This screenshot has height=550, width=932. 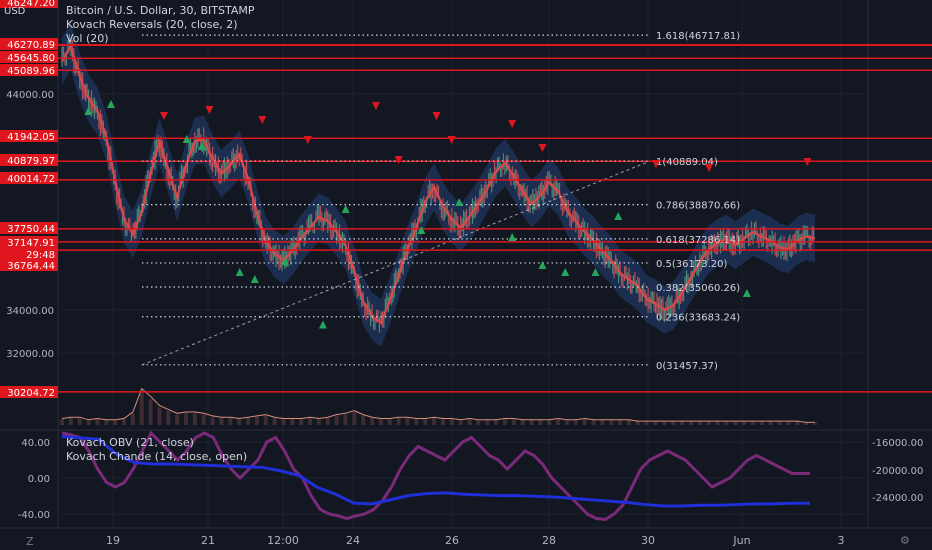 I want to click on fib-level-label: 0.618(37286.14), so click(x=698, y=240).